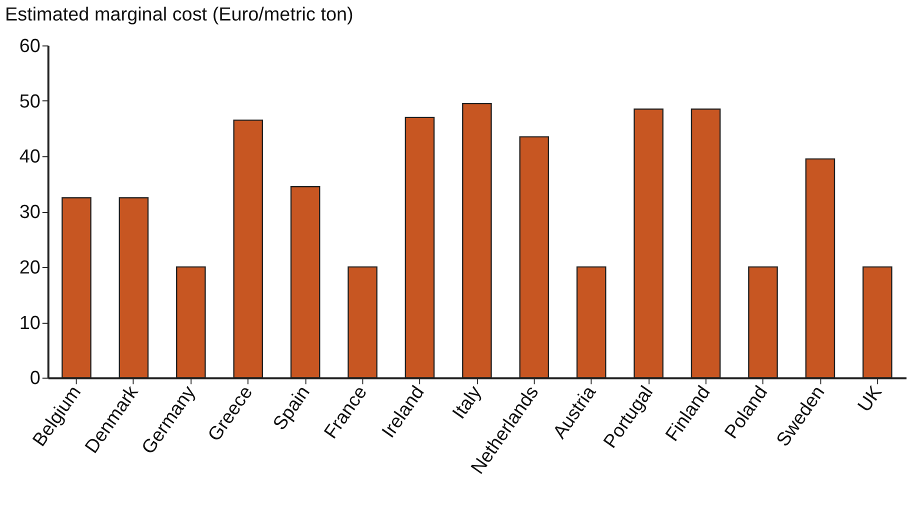 The height and width of the screenshot is (518, 911). Describe the element at coordinates (29, 213) in the screenshot. I see `y-tick-label: 30` at that location.